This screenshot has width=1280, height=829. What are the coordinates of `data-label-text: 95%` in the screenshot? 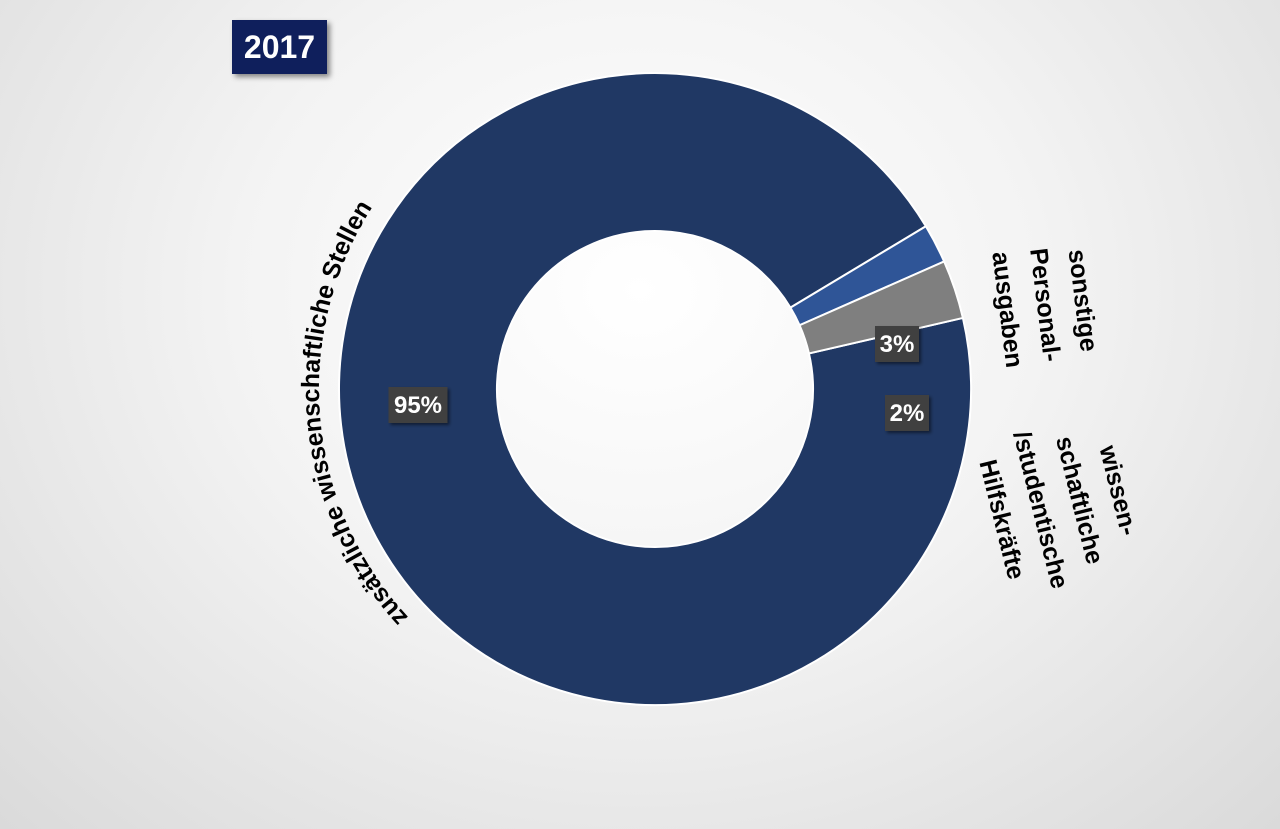 It's located at (418, 405).